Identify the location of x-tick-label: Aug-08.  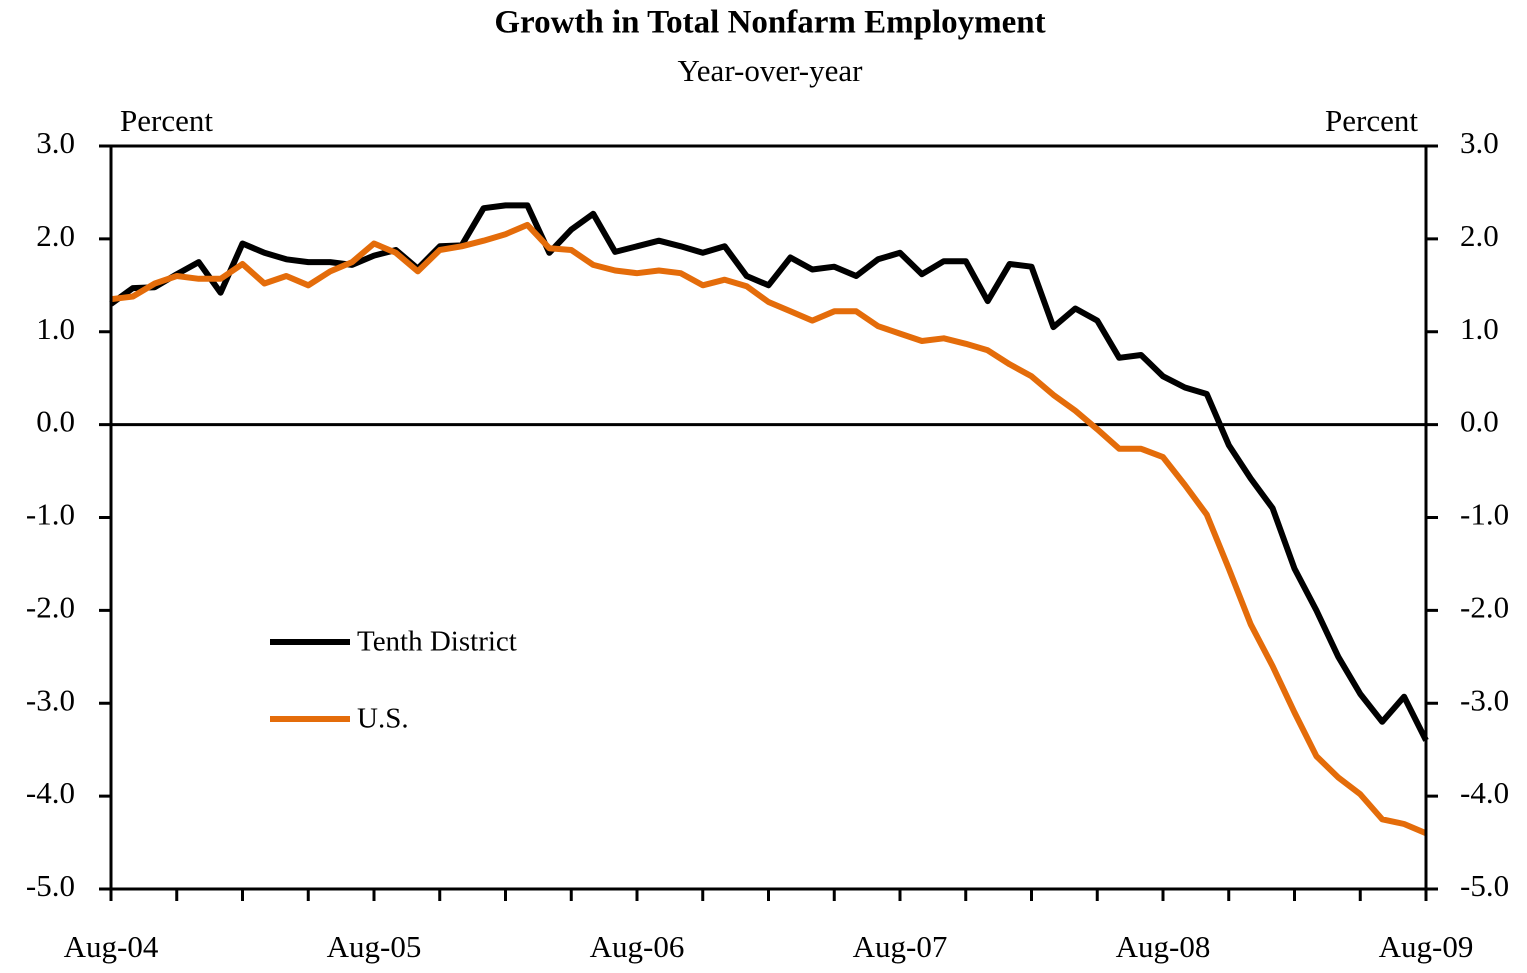
(1163, 946).